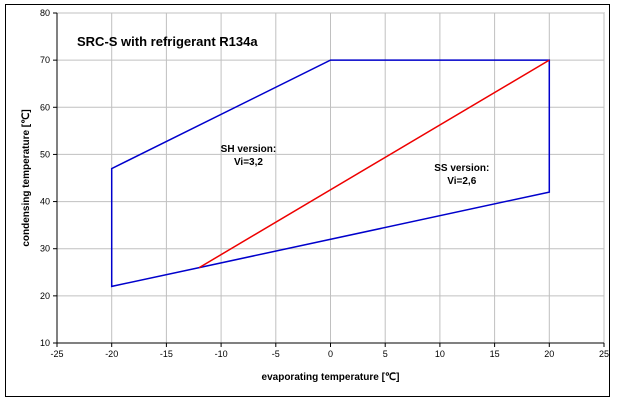 Image resolution: width=617 pixels, height=405 pixels. What do you see at coordinates (221, 354) in the screenshot?
I see `x-tick-label: -10` at bounding box center [221, 354].